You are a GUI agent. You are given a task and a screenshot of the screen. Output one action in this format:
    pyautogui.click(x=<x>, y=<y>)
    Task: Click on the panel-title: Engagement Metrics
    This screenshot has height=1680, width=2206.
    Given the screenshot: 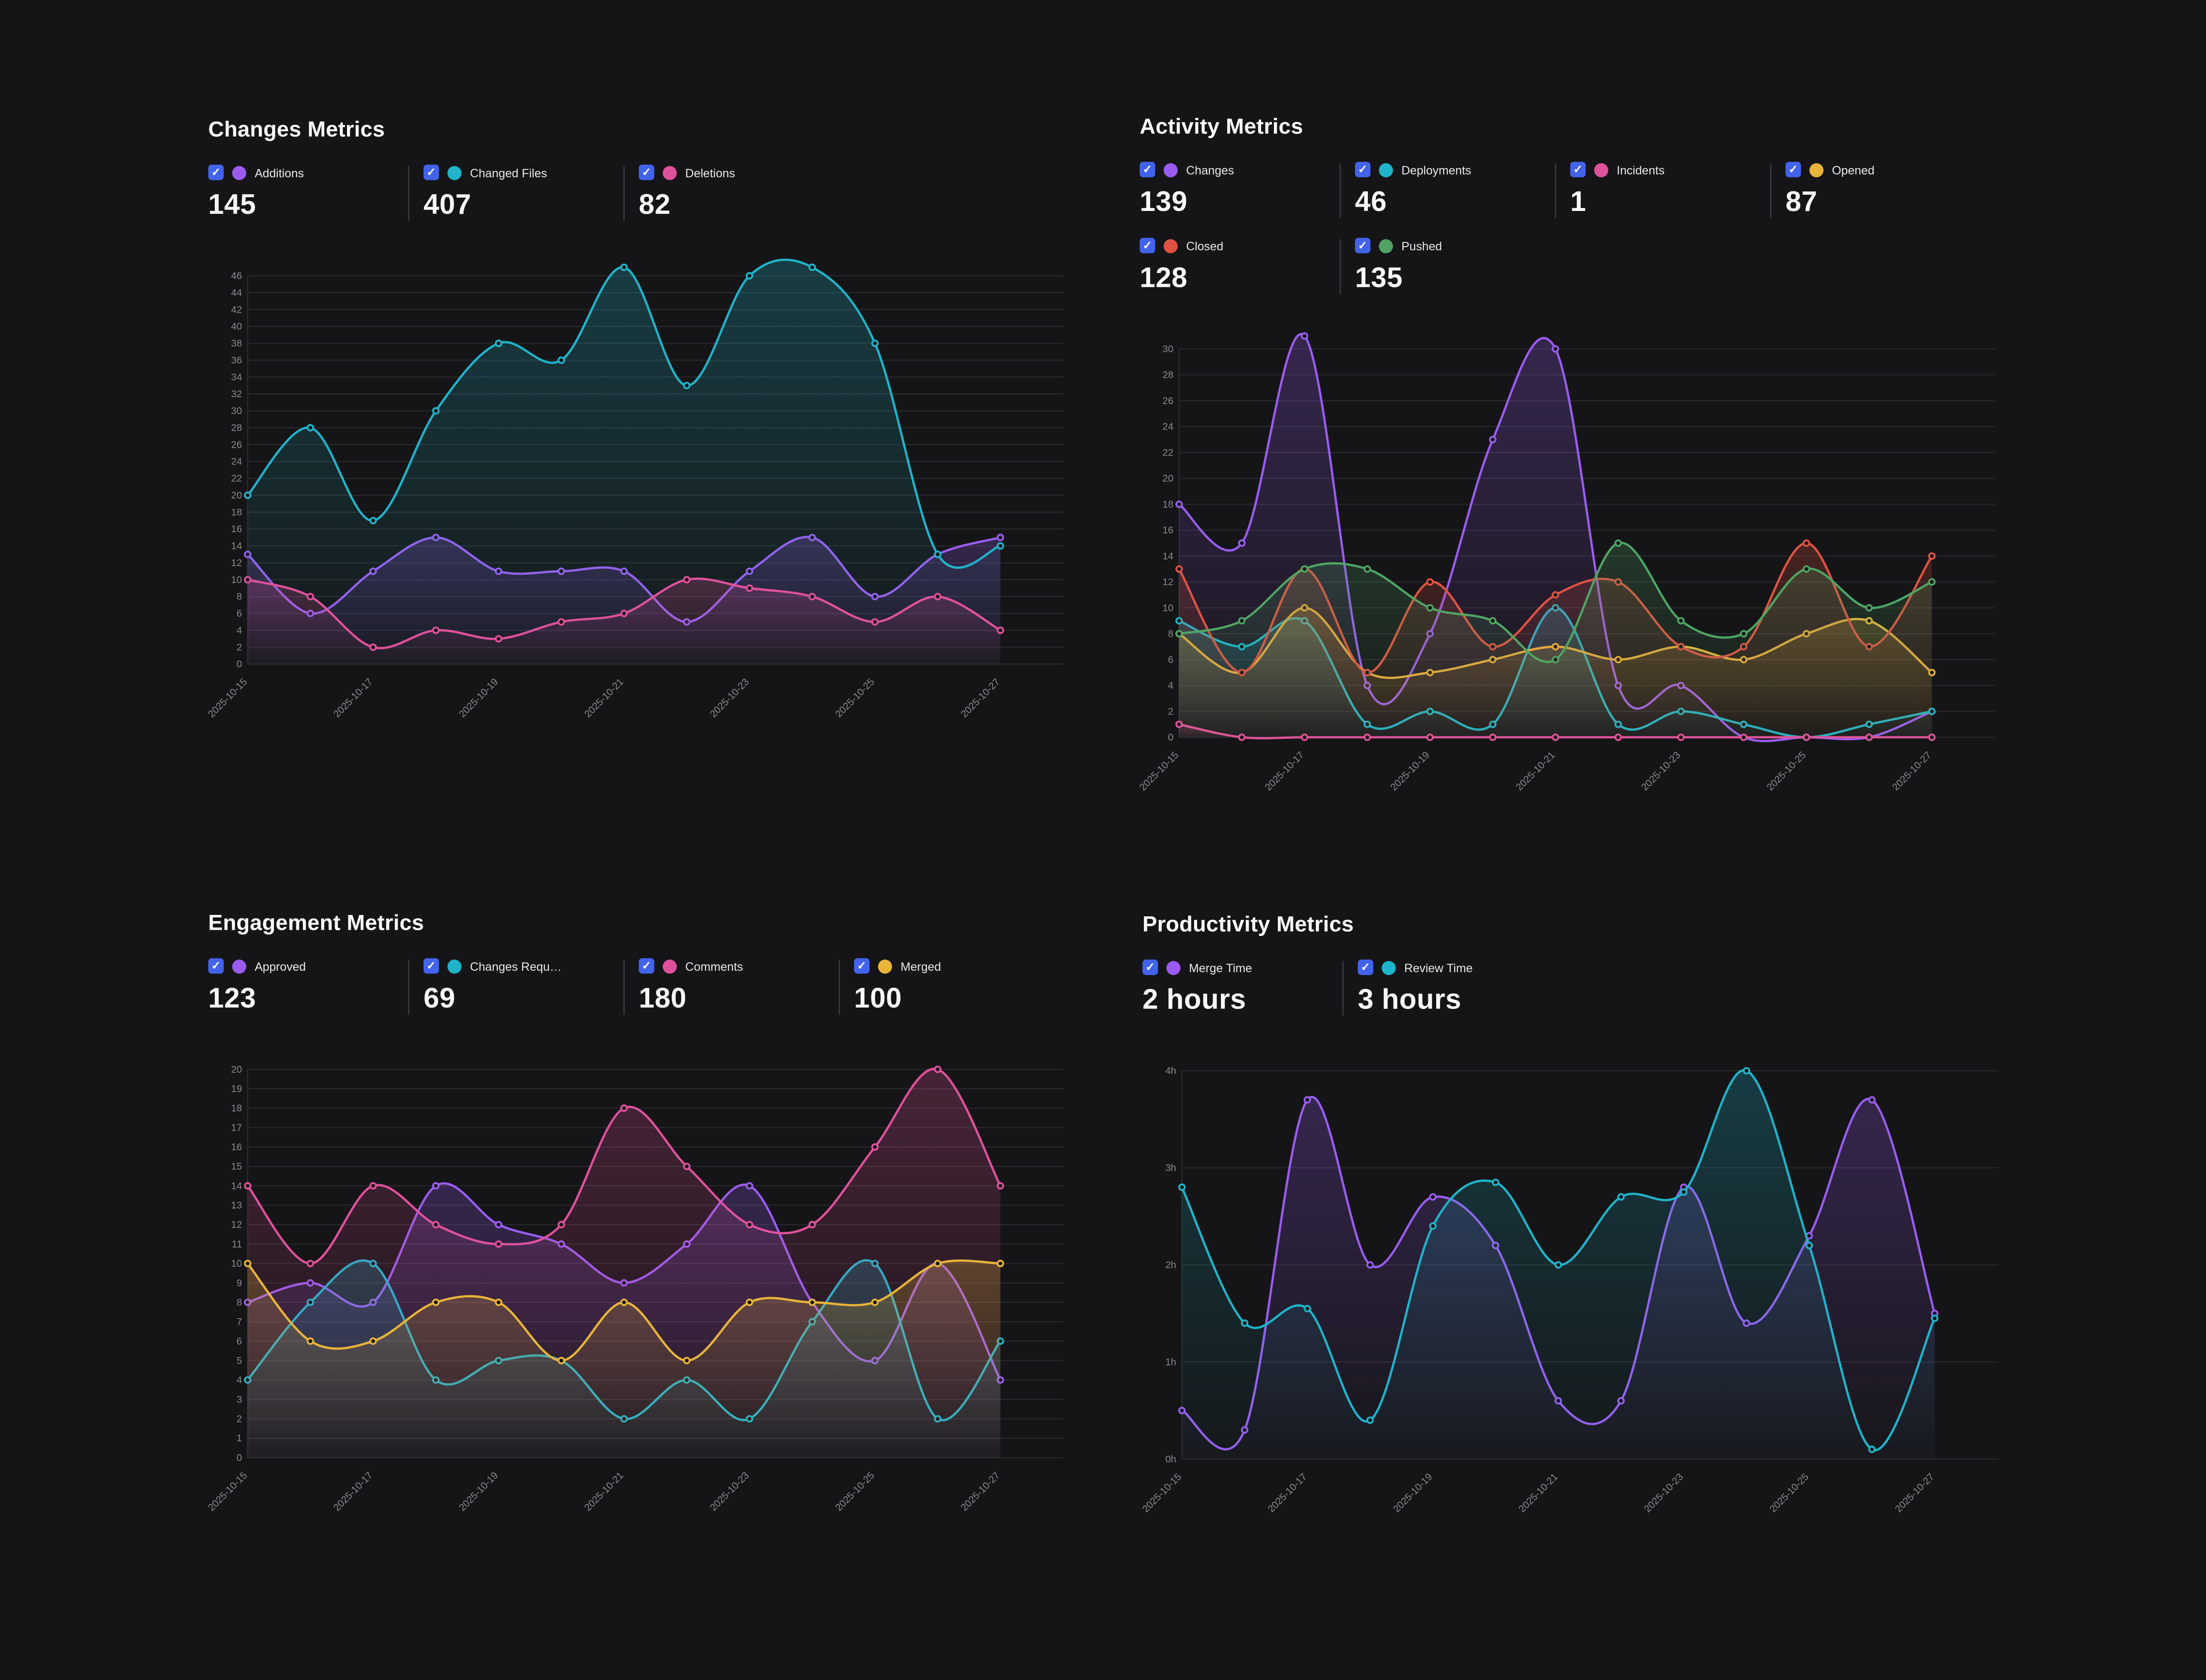 What is the action you would take?
    pyautogui.click(x=316, y=924)
    